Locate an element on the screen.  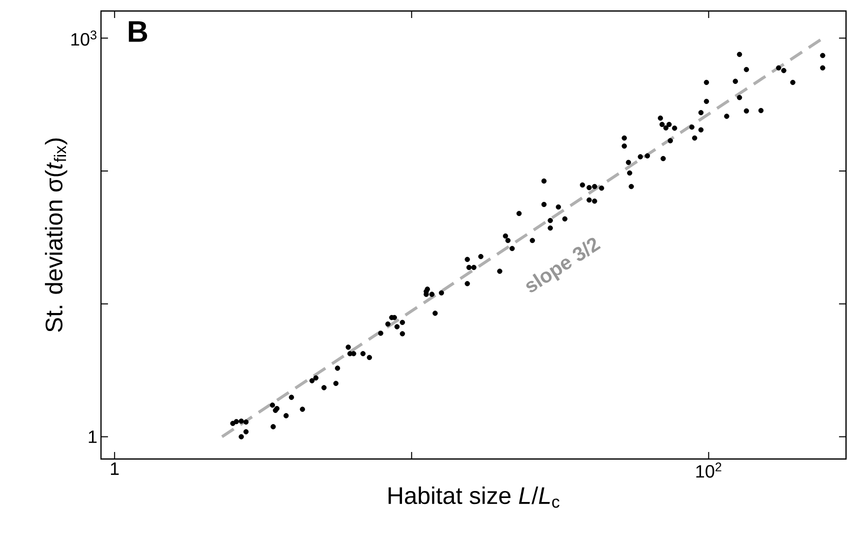
x-axis-title: Habitat size L/L$_{c}$ is located at coordinates (474, 497).